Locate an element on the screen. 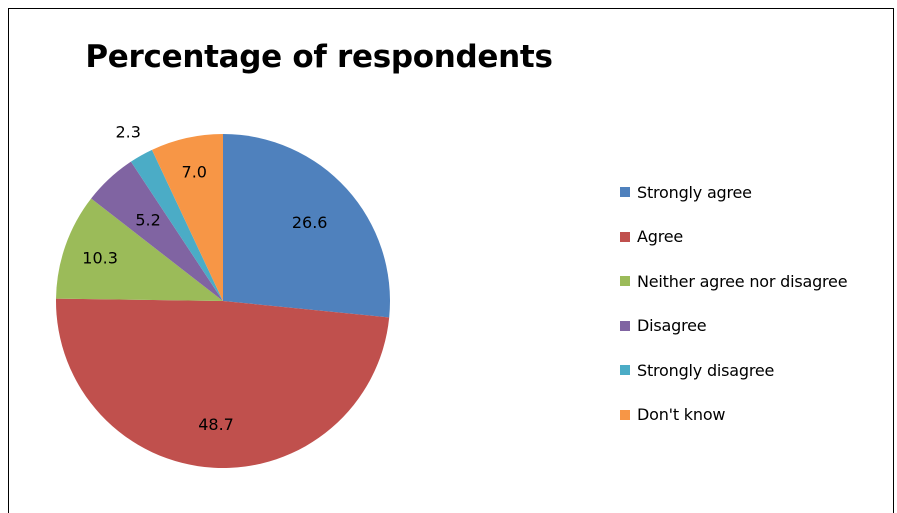  legend-label: Strongly agree is located at coordinates (694, 192).